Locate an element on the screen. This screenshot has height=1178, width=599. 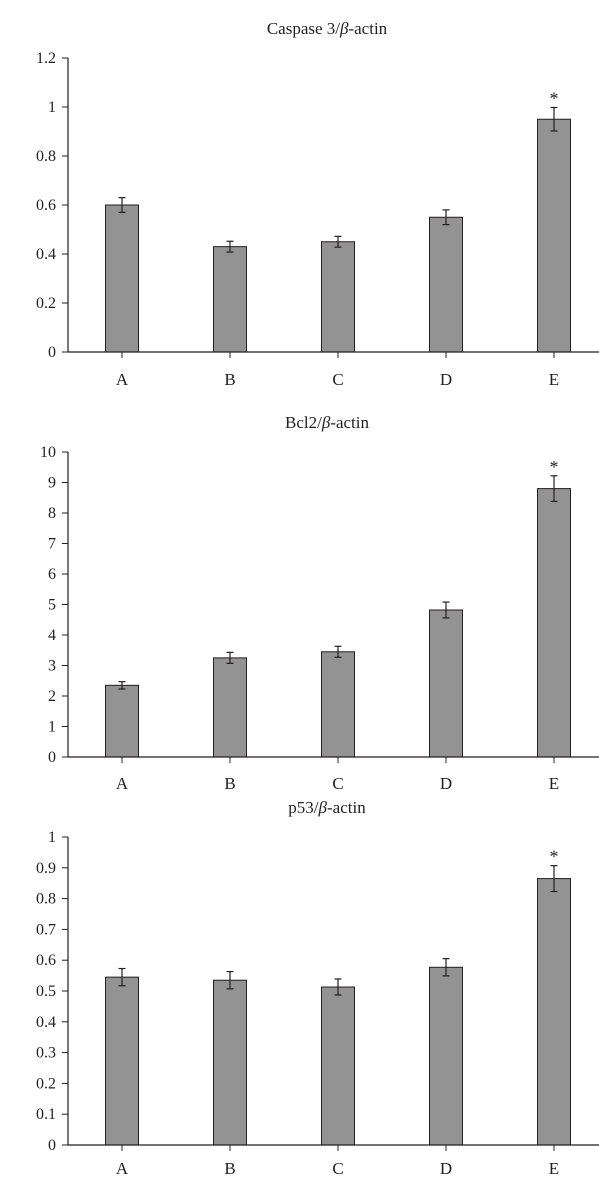
chart-title-prefix: p53/ is located at coordinates (303, 807).